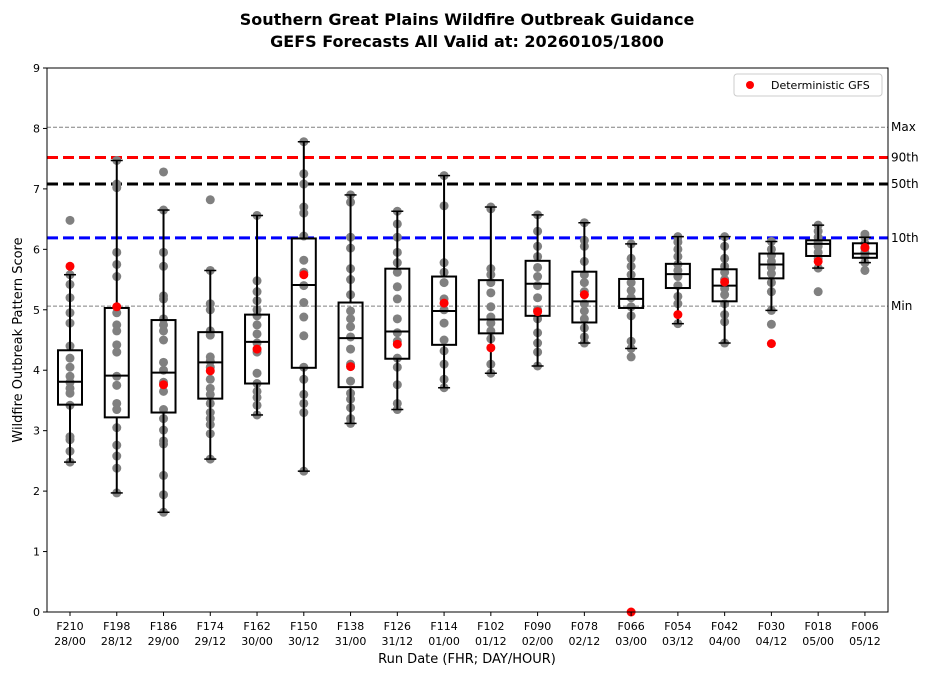  Describe the element at coordinates (36, 370) in the screenshot. I see `y-tick-label: 4` at that location.